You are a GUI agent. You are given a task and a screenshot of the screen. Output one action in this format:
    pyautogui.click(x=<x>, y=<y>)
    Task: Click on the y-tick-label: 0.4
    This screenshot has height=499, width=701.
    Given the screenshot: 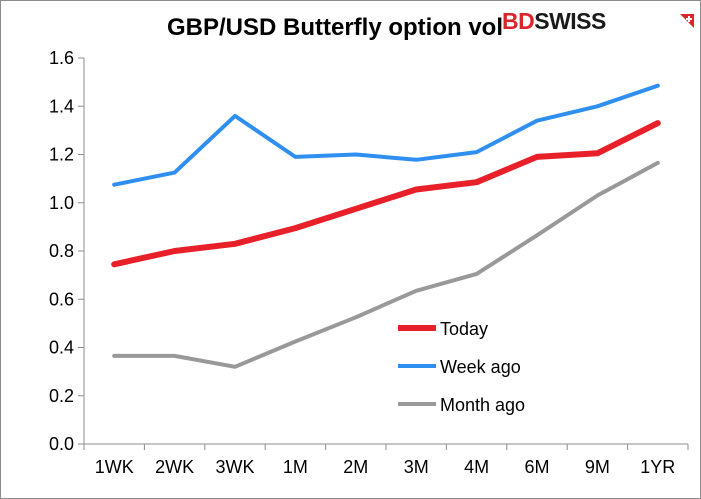 What is the action you would take?
    pyautogui.click(x=61, y=348)
    